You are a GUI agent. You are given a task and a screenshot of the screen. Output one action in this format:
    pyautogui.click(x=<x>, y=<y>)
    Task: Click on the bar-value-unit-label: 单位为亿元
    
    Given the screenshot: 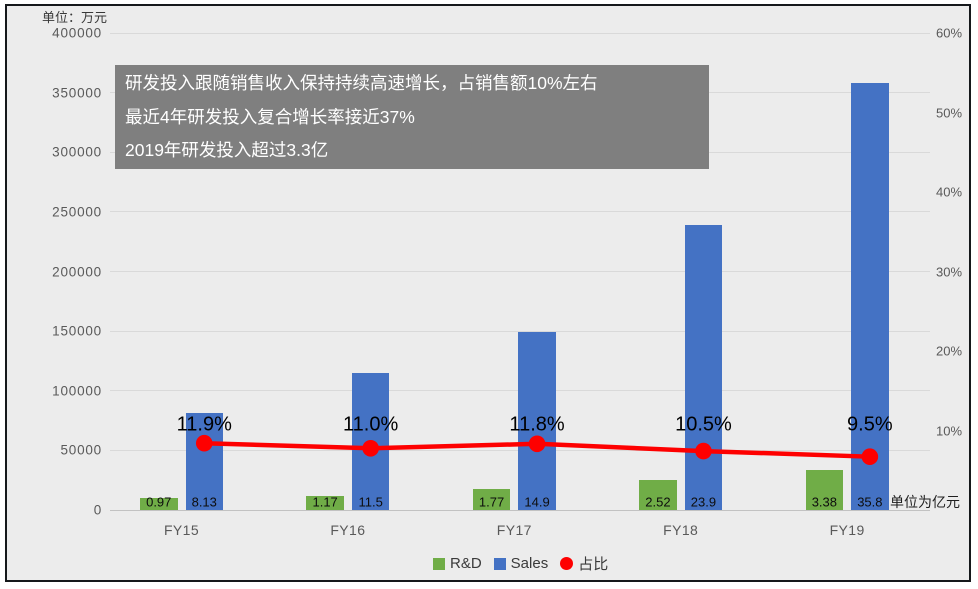 What is the action you would take?
    pyautogui.click(x=925, y=502)
    